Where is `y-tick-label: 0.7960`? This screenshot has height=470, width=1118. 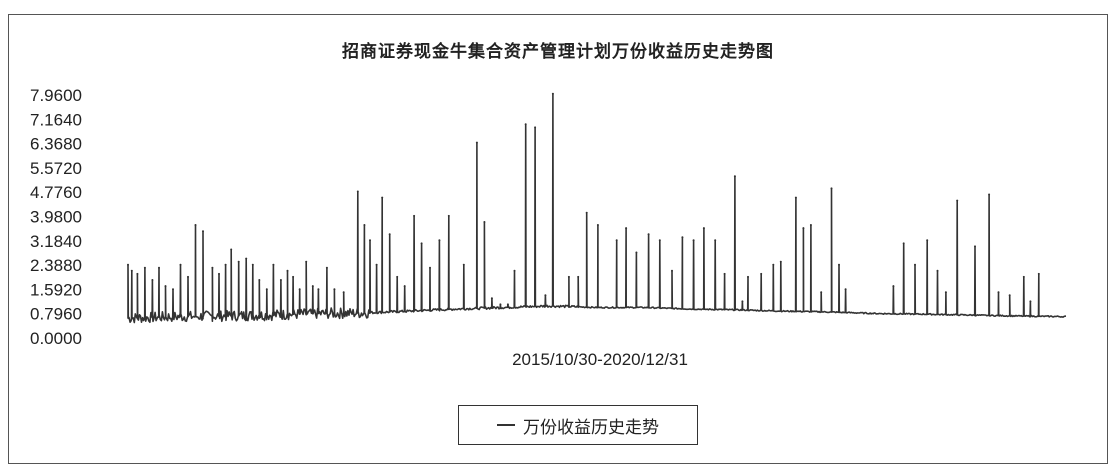
y-tick-label: 0.7960 is located at coordinates (56, 314).